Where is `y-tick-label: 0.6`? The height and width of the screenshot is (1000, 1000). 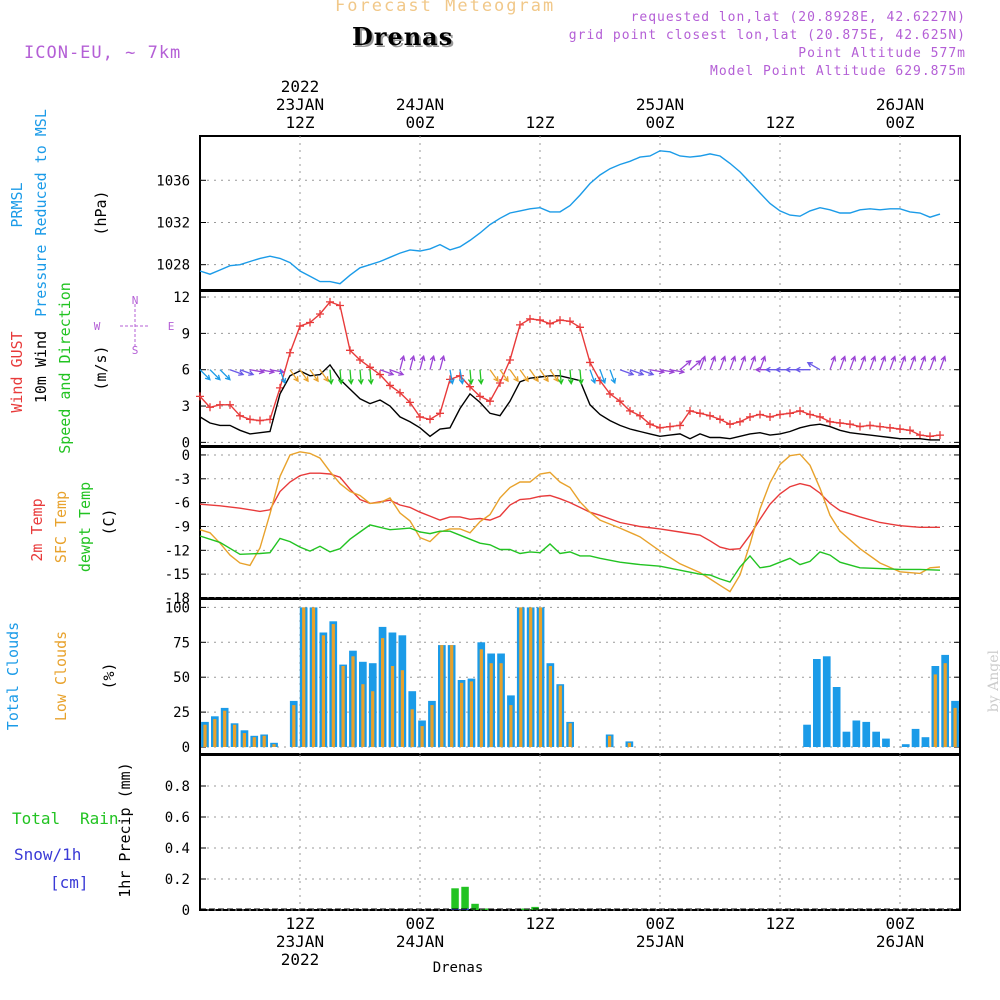
y-tick-label: 0.6 is located at coordinates (177, 818).